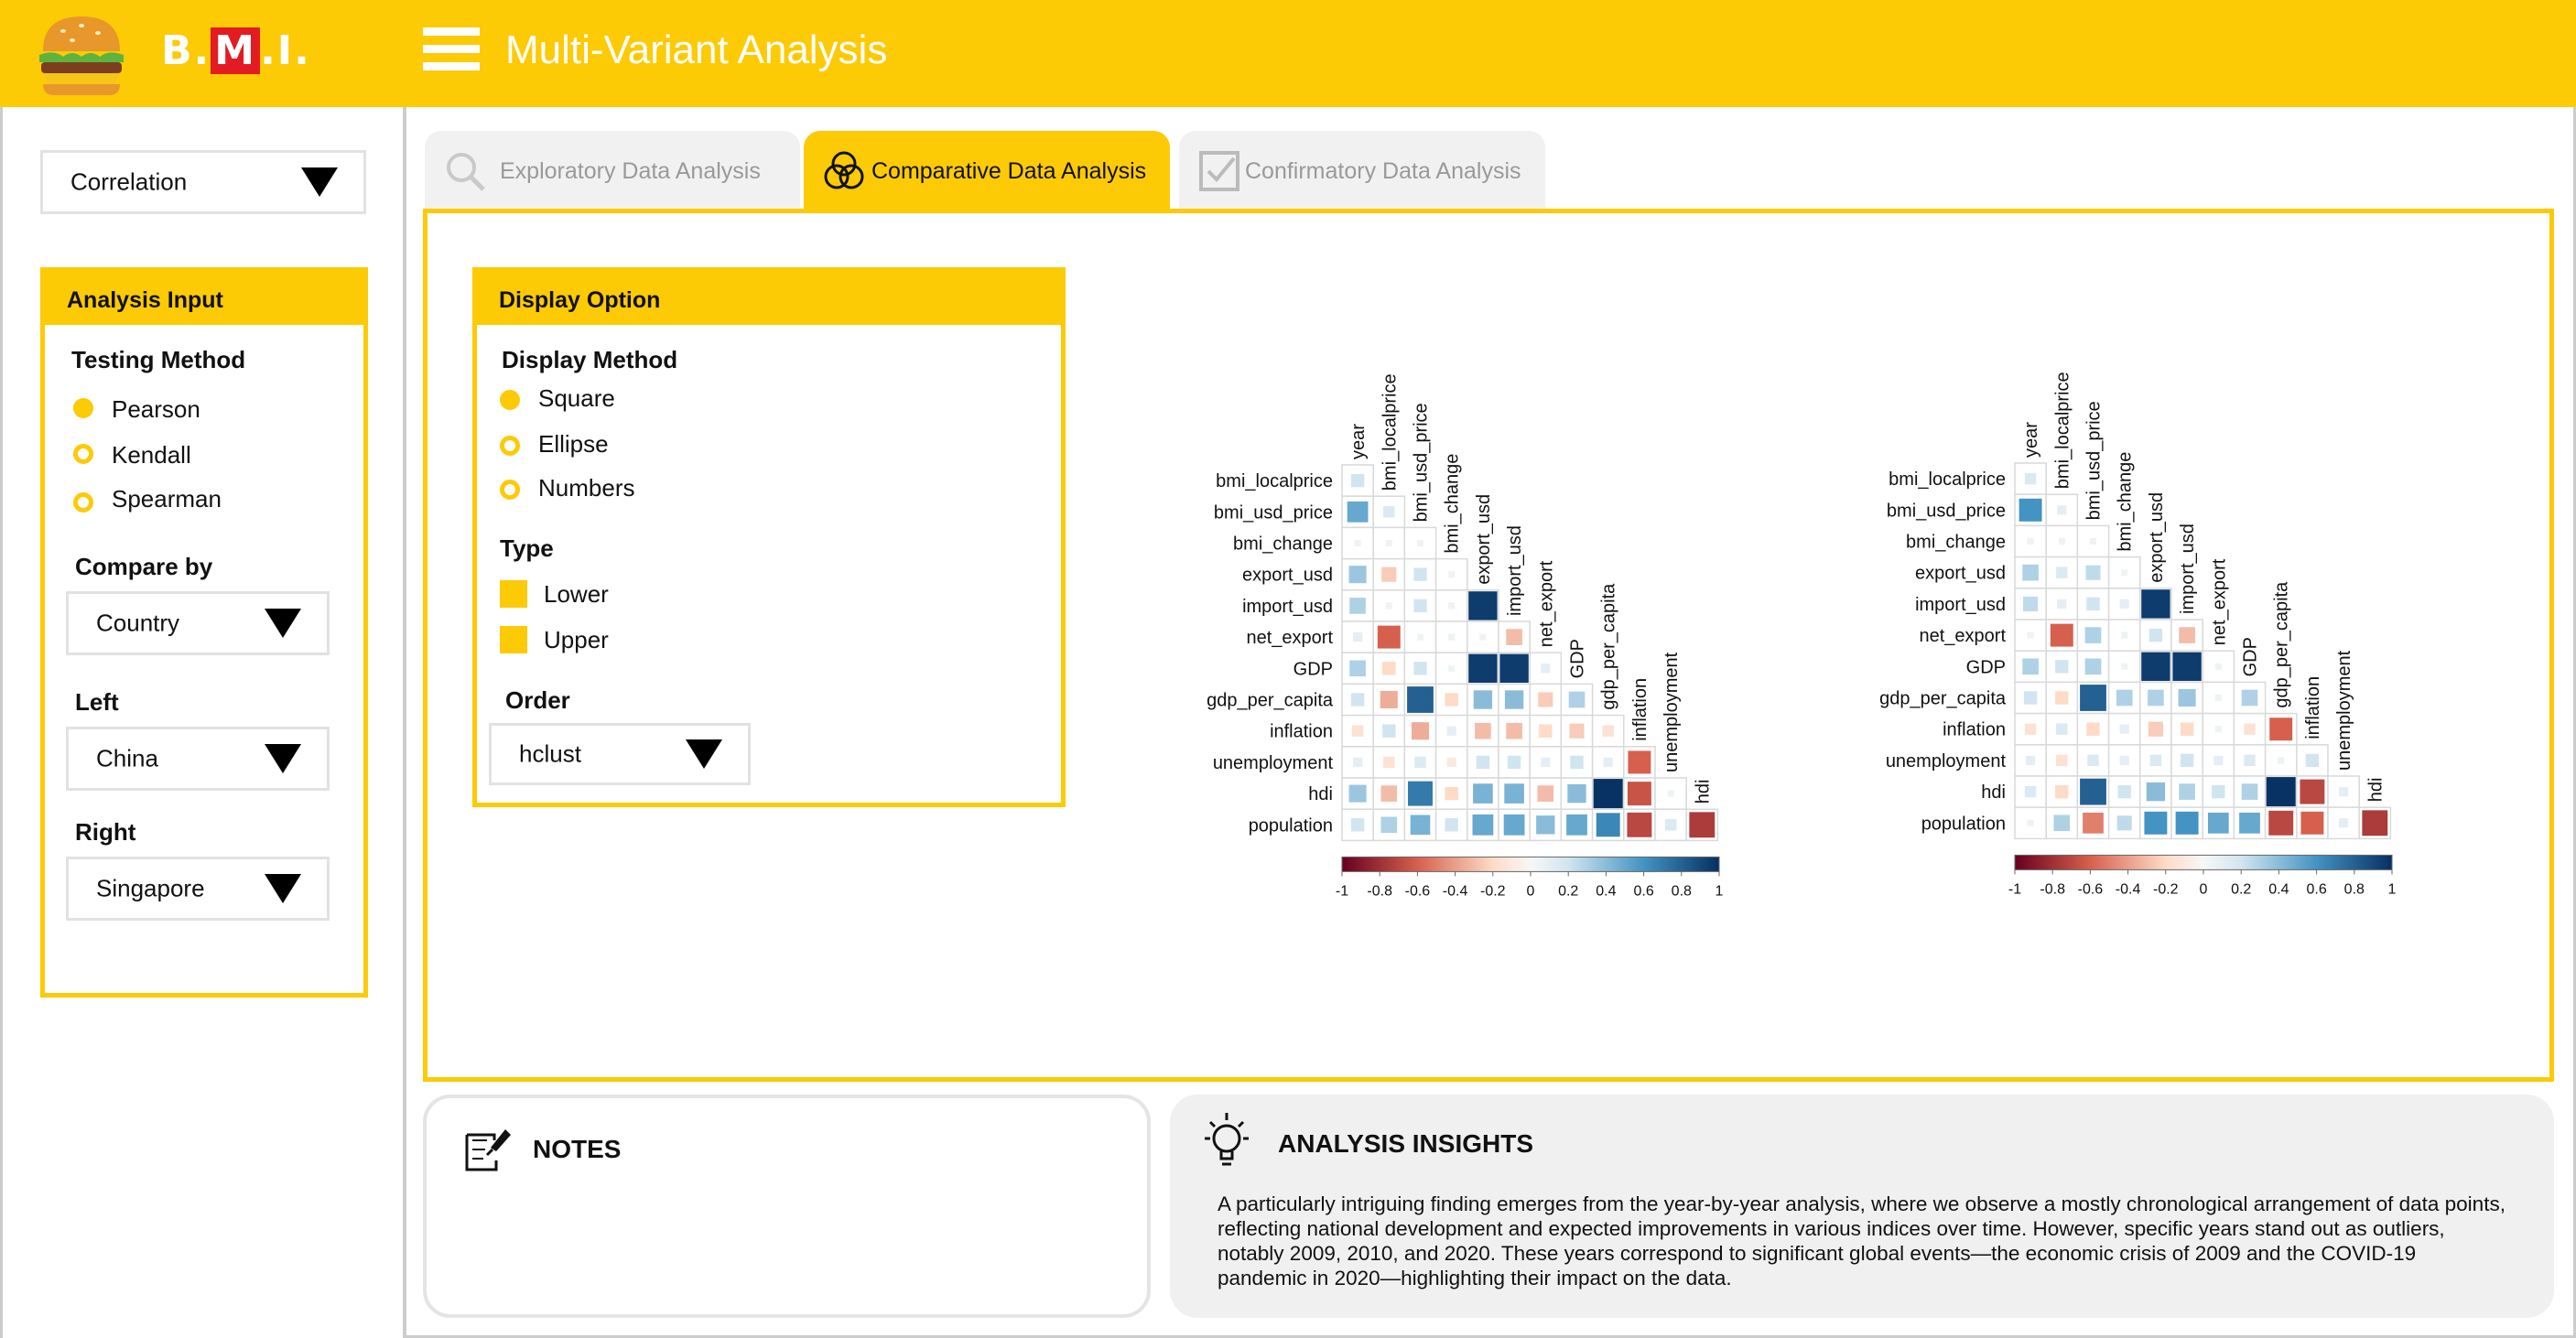 Image resolution: width=2576 pixels, height=1338 pixels. Describe the element at coordinates (631, 171) in the screenshot. I see `tab-exploratory-label: Exploratory Data Analysis` at that location.